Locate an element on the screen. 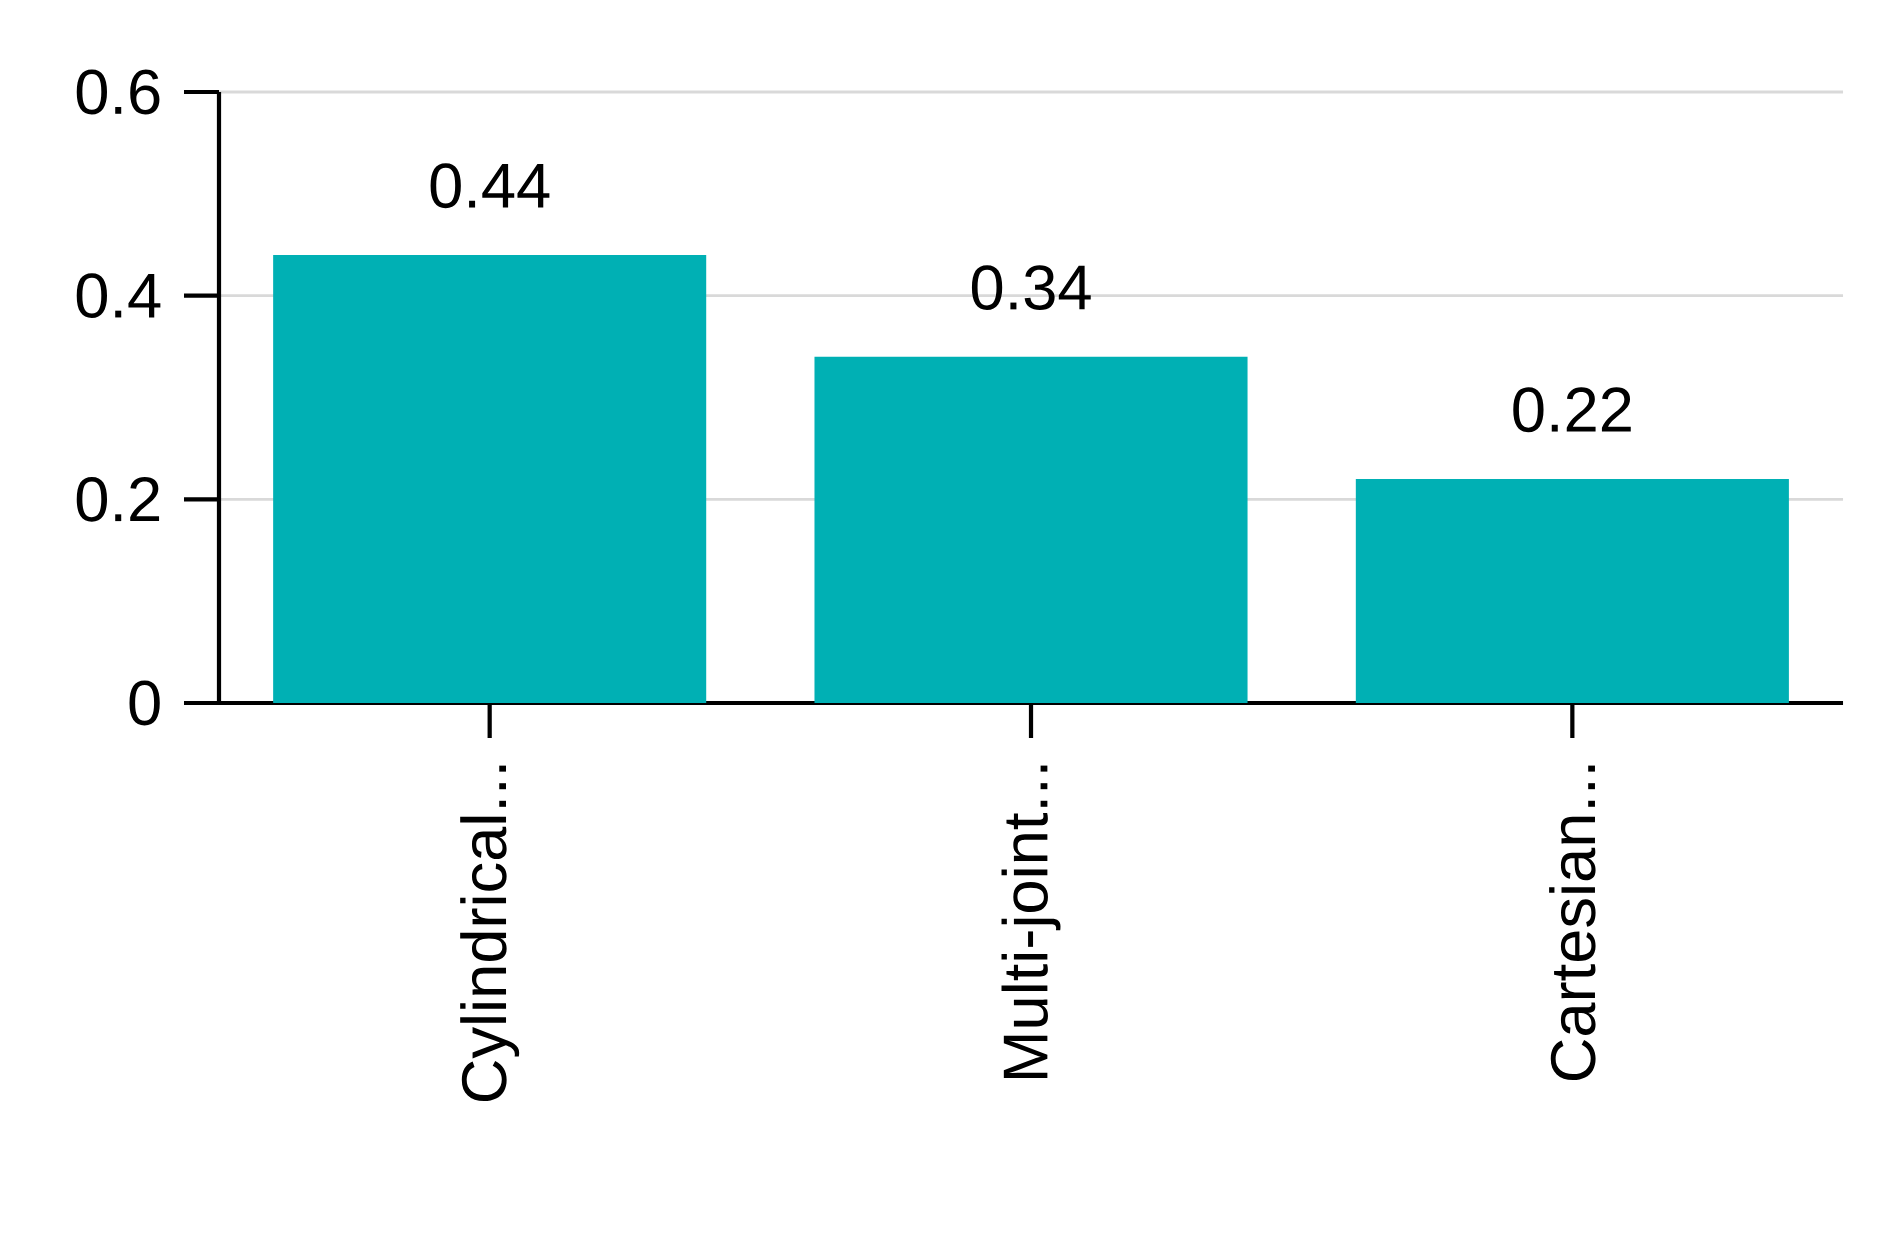  y-tick-label: 0.2 is located at coordinates (118, 499).